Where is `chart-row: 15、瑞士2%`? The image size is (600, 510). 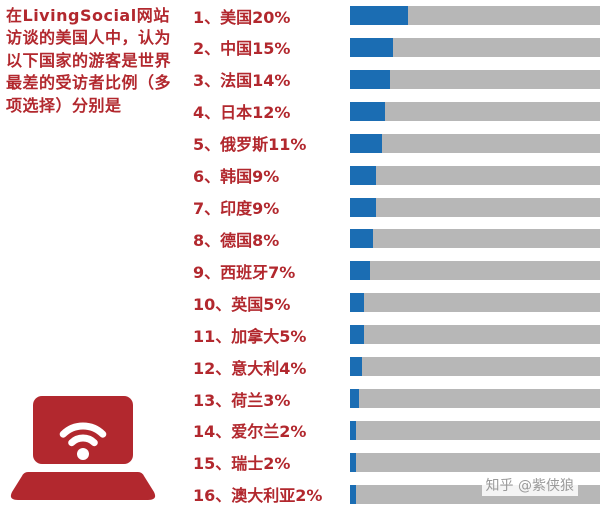
chart-row: 15、瑞士2% is located at coordinates (396, 462).